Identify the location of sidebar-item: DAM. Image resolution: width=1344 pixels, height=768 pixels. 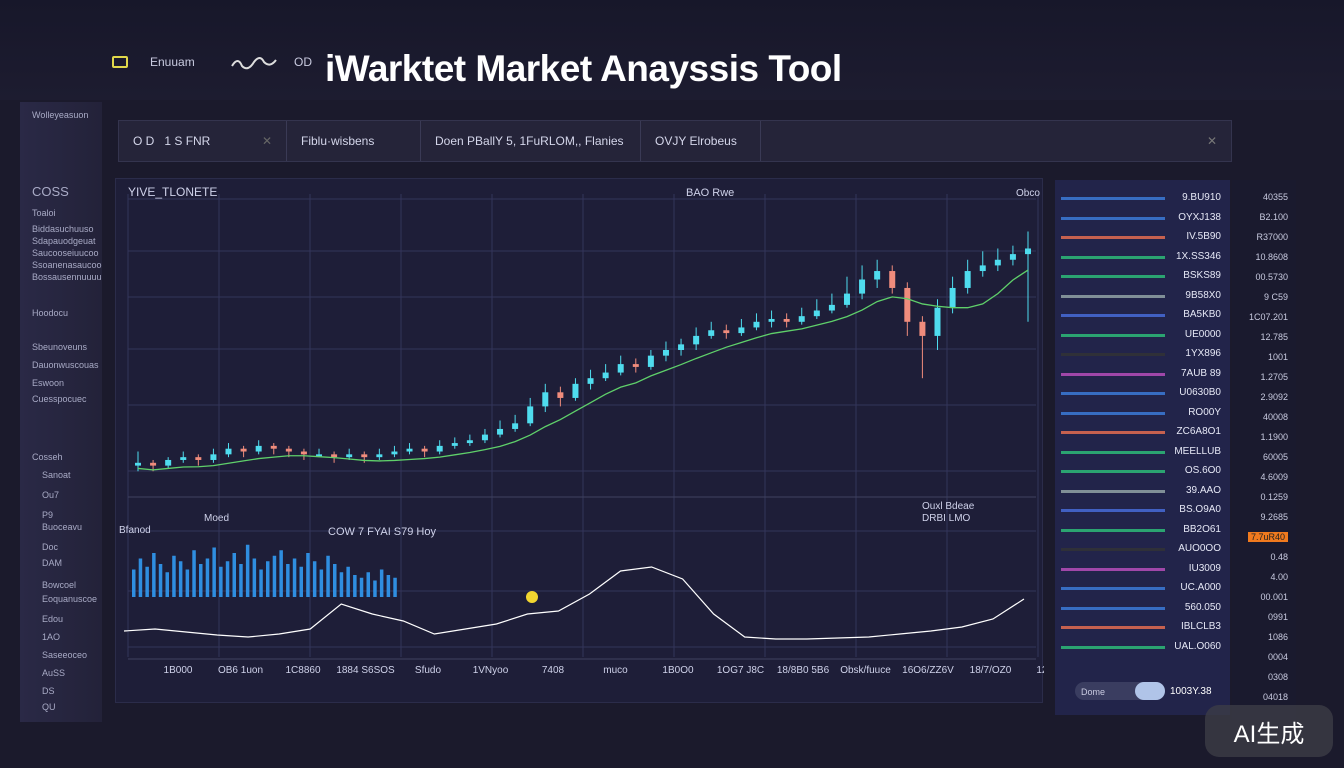
(52, 563).